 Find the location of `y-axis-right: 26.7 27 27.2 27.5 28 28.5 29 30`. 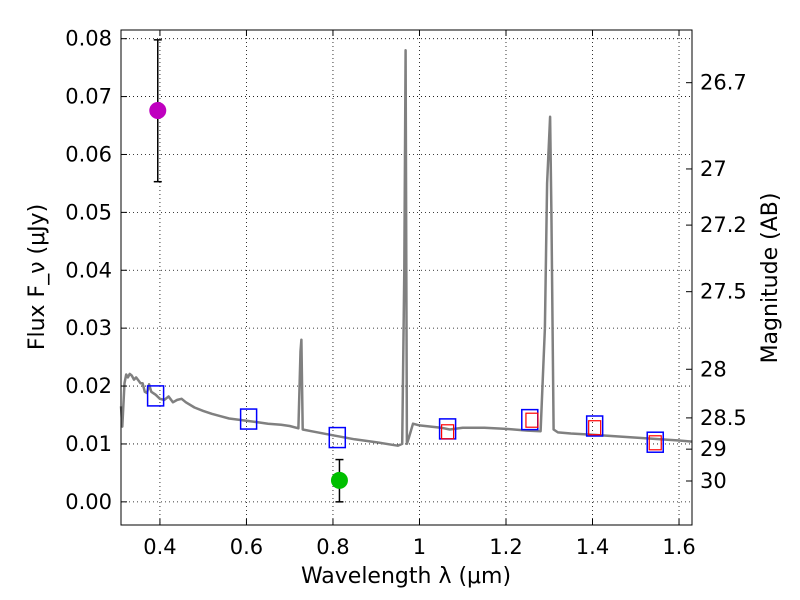

y-axis-right: 26.7 27 27.2 27.5 28 28.5 29 30 is located at coordinates (716, 282).